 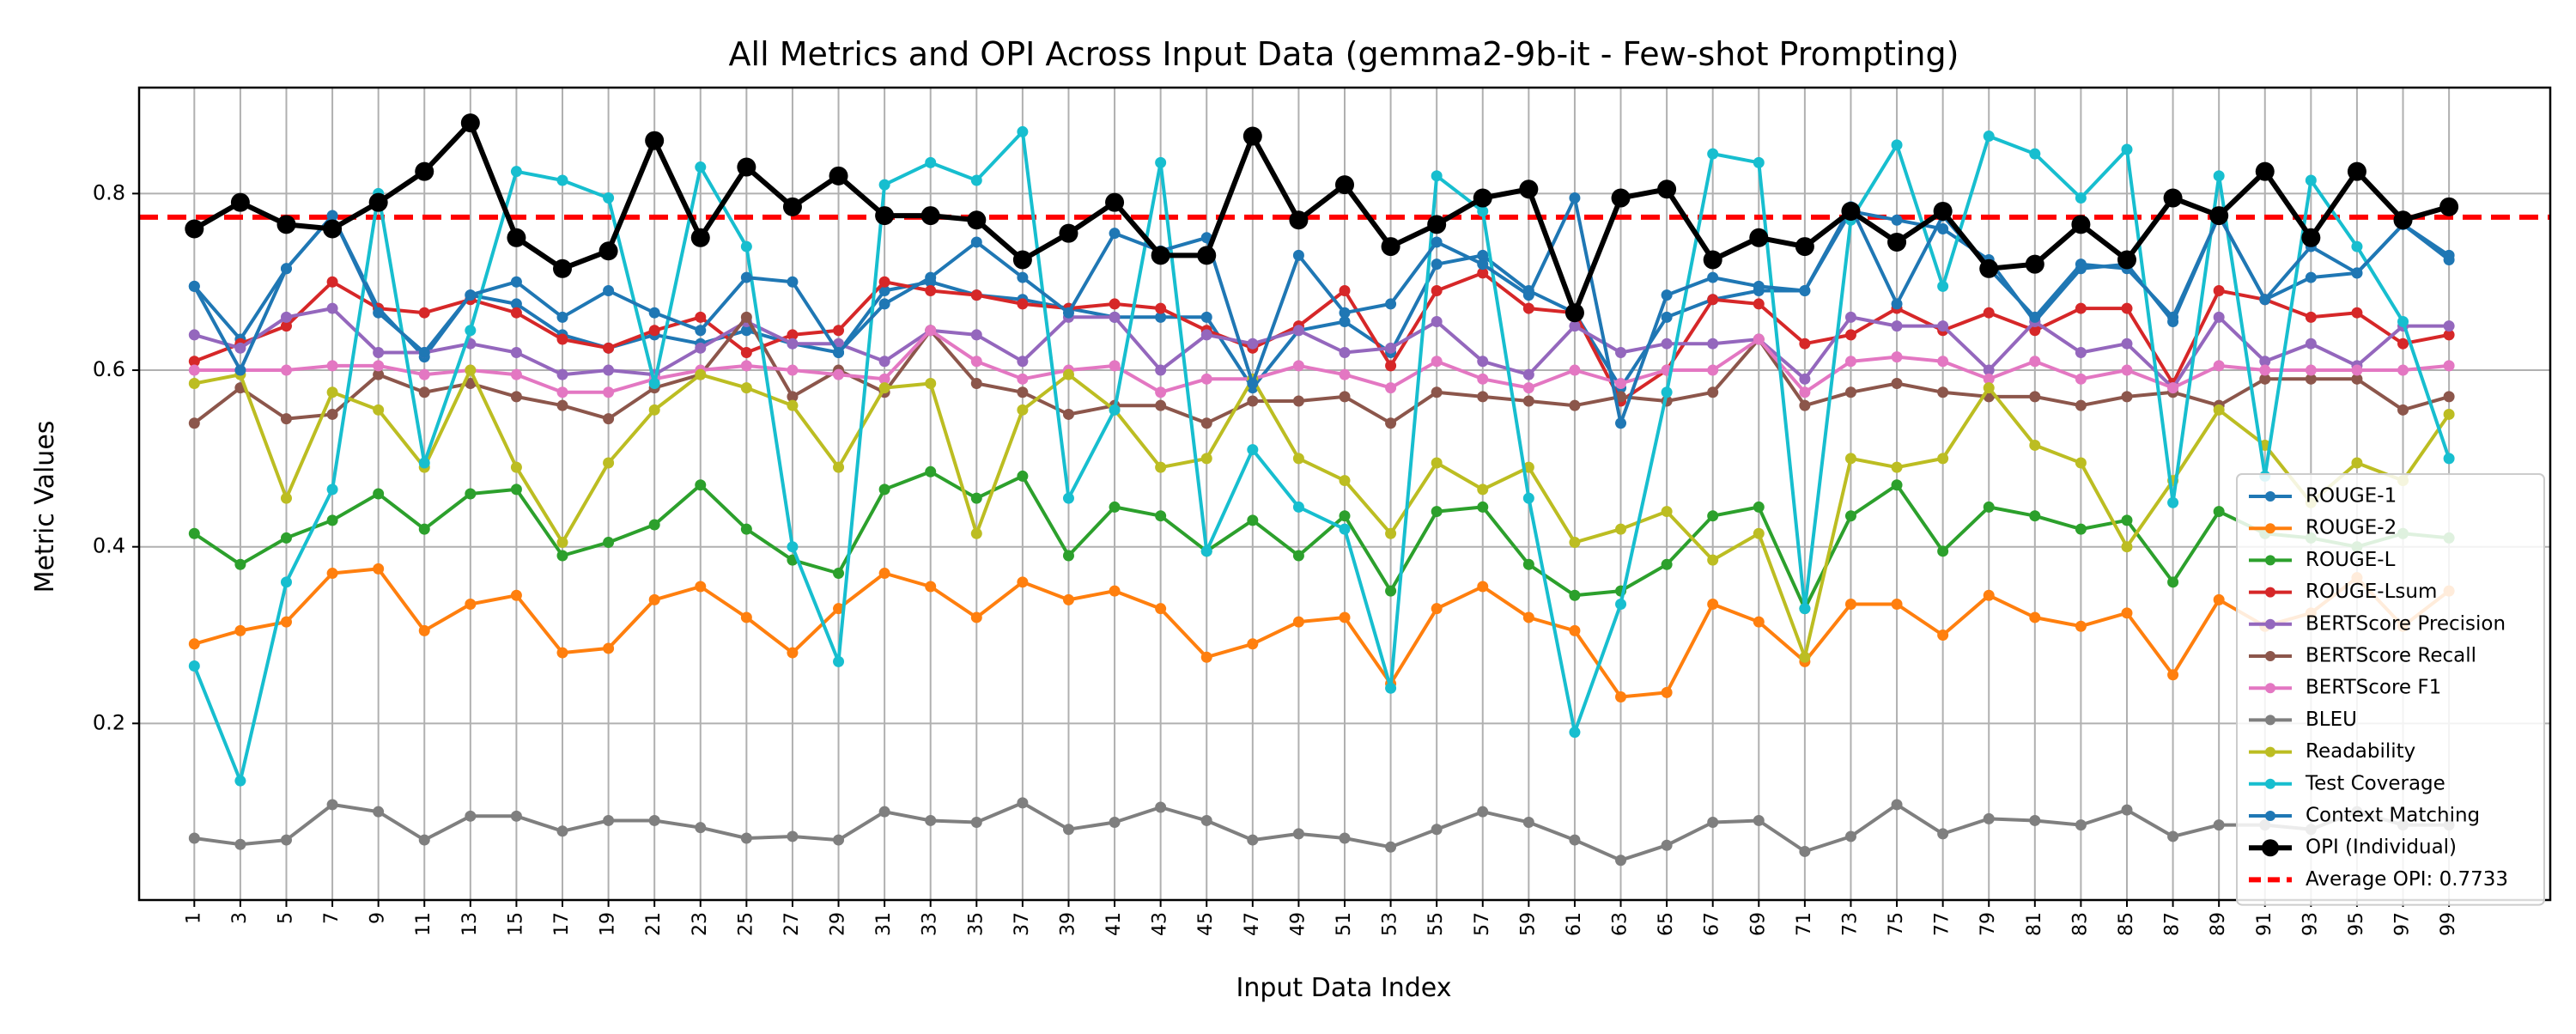 I want to click on series-line, so click(x=1322, y=831).